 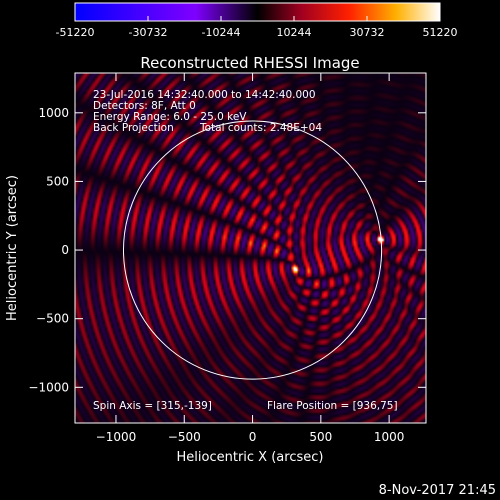 What do you see at coordinates (184, 437) in the screenshot?
I see `x-tick-label: −500` at bounding box center [184, 437].